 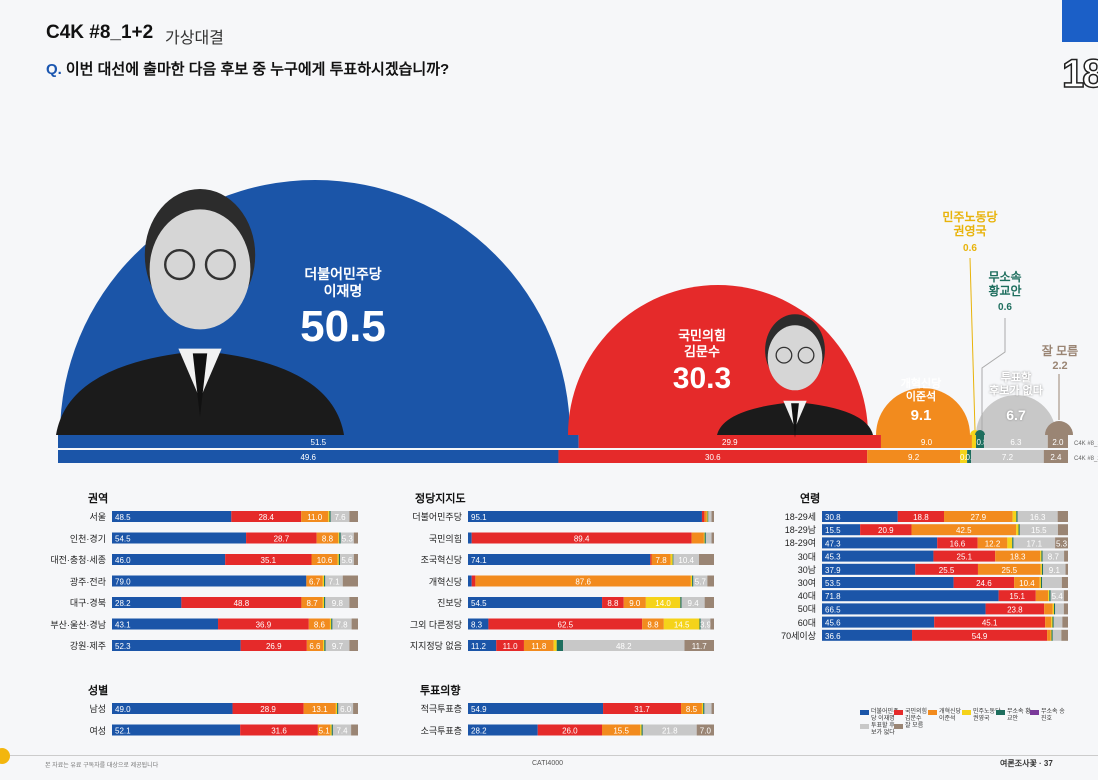 I want to click on breakdown-bar-label: 87.6, so click(x=583, y=582).